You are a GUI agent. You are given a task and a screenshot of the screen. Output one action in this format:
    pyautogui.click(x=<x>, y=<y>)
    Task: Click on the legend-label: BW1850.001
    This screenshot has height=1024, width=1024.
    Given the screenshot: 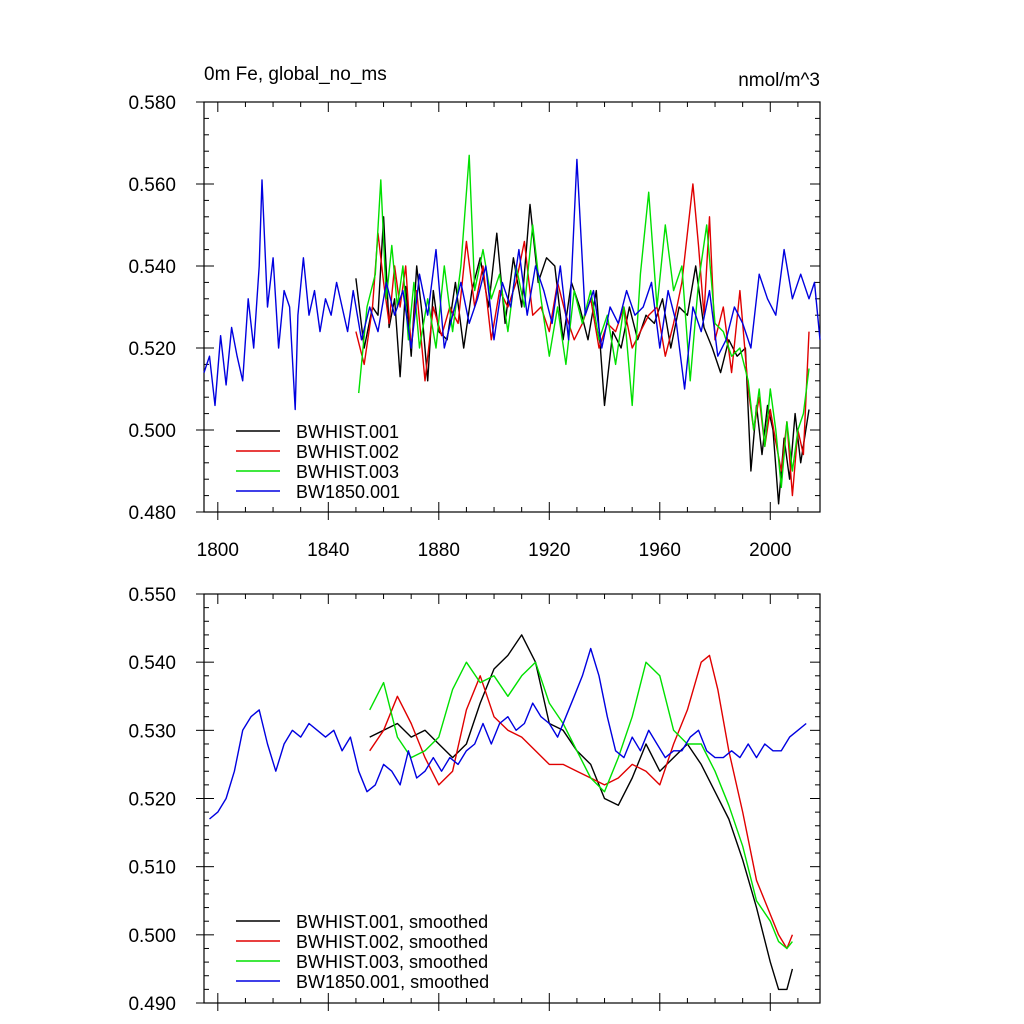 What is the action you would take?
    pyautogui.click(x=348, y=492)
    